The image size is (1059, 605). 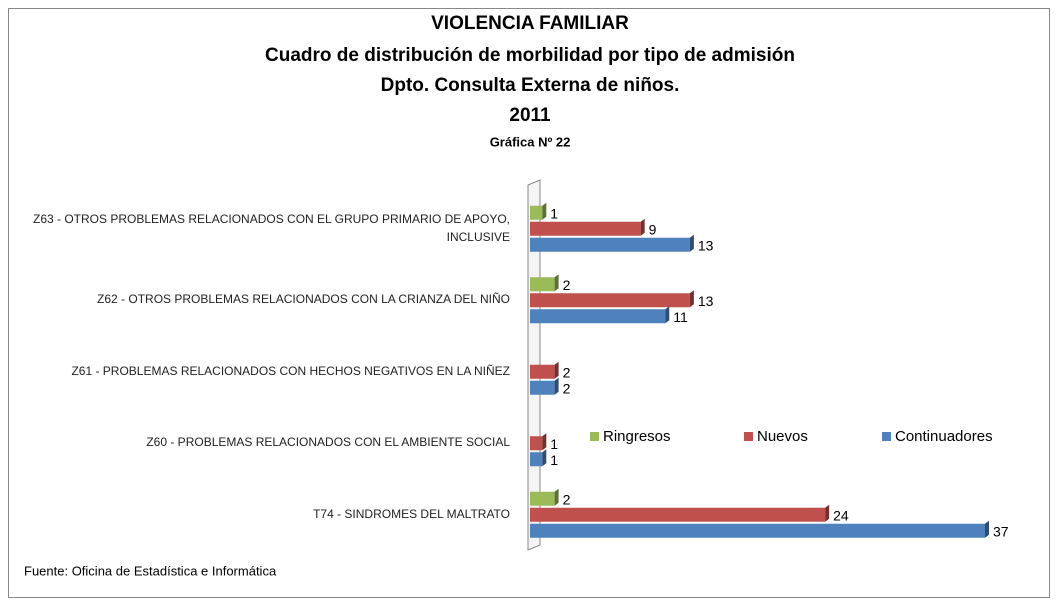 What do you see at coordinates (782, 436) in the screenshot?
I see `legend-label: Nuevos` at bounding box center [782, 436].